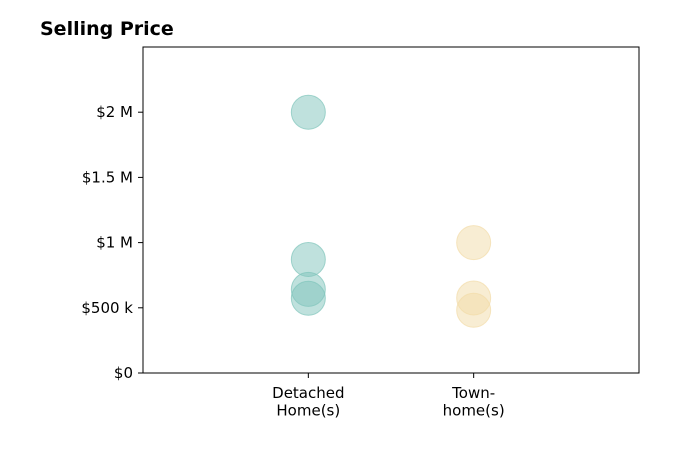 The height and width of the screenshot is (462, 679). Describe the element at coordinates (114, 112) in the screenshot. I see `y-tick-label: $2 M` at that location.